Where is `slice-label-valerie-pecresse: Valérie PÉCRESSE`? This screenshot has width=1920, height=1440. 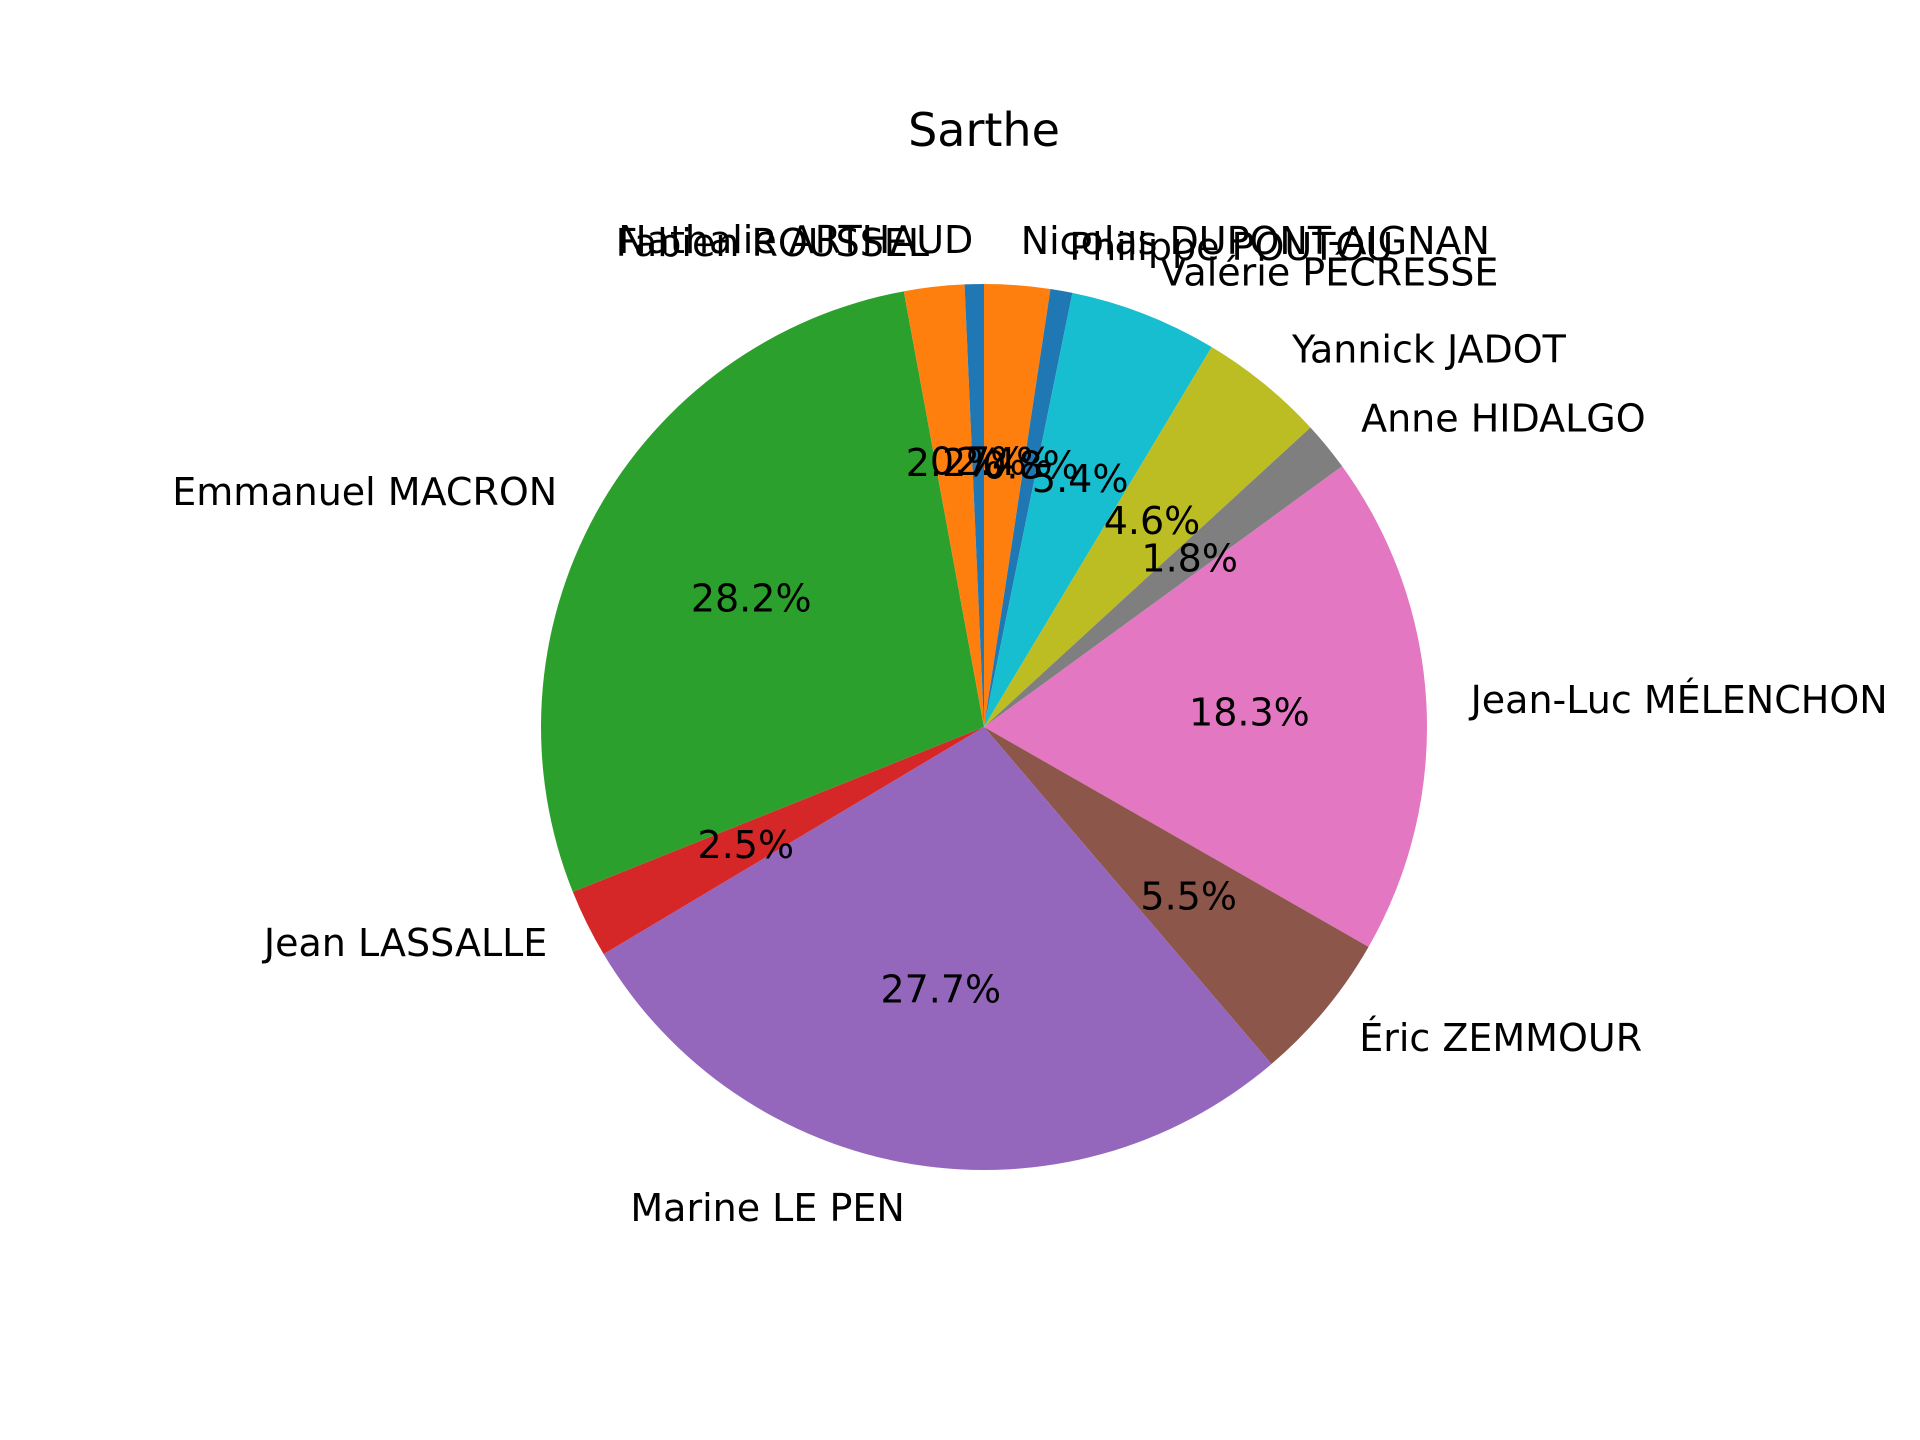
slice-label-valerie-pecresse: Valérie PÉCRESSE is located at coordinates (1329, 273).